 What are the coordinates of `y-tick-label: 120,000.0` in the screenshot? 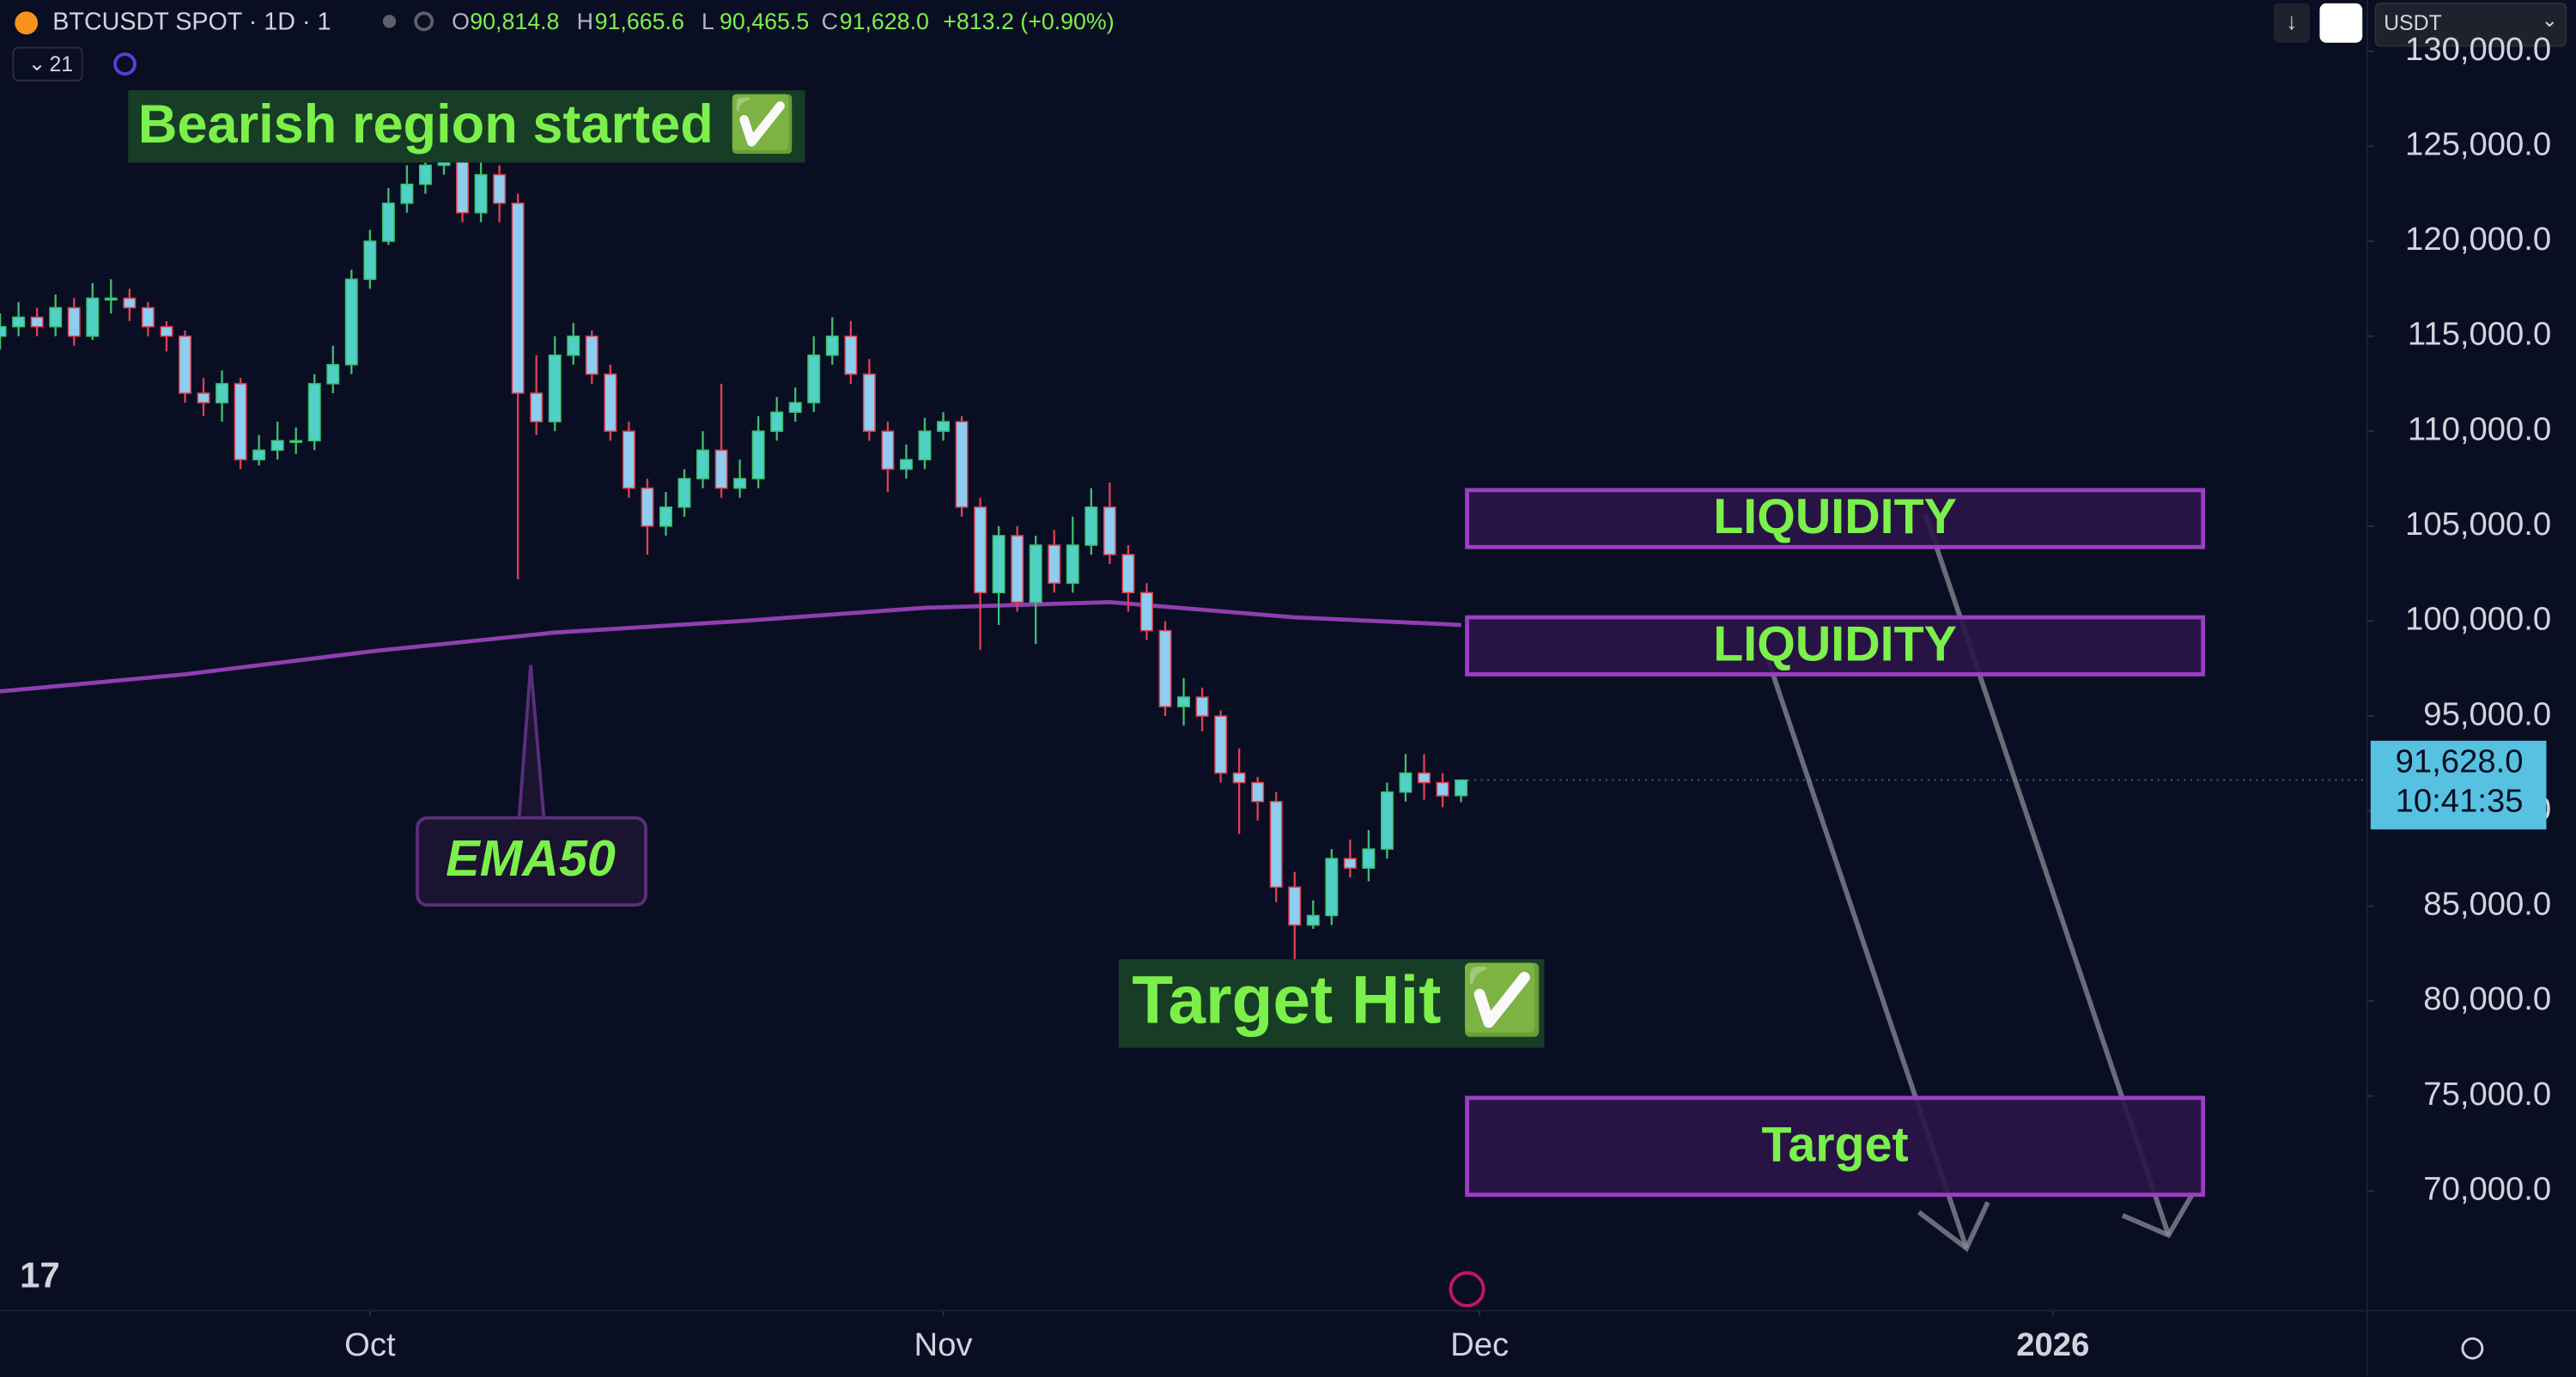 It's located at (2478, 239).